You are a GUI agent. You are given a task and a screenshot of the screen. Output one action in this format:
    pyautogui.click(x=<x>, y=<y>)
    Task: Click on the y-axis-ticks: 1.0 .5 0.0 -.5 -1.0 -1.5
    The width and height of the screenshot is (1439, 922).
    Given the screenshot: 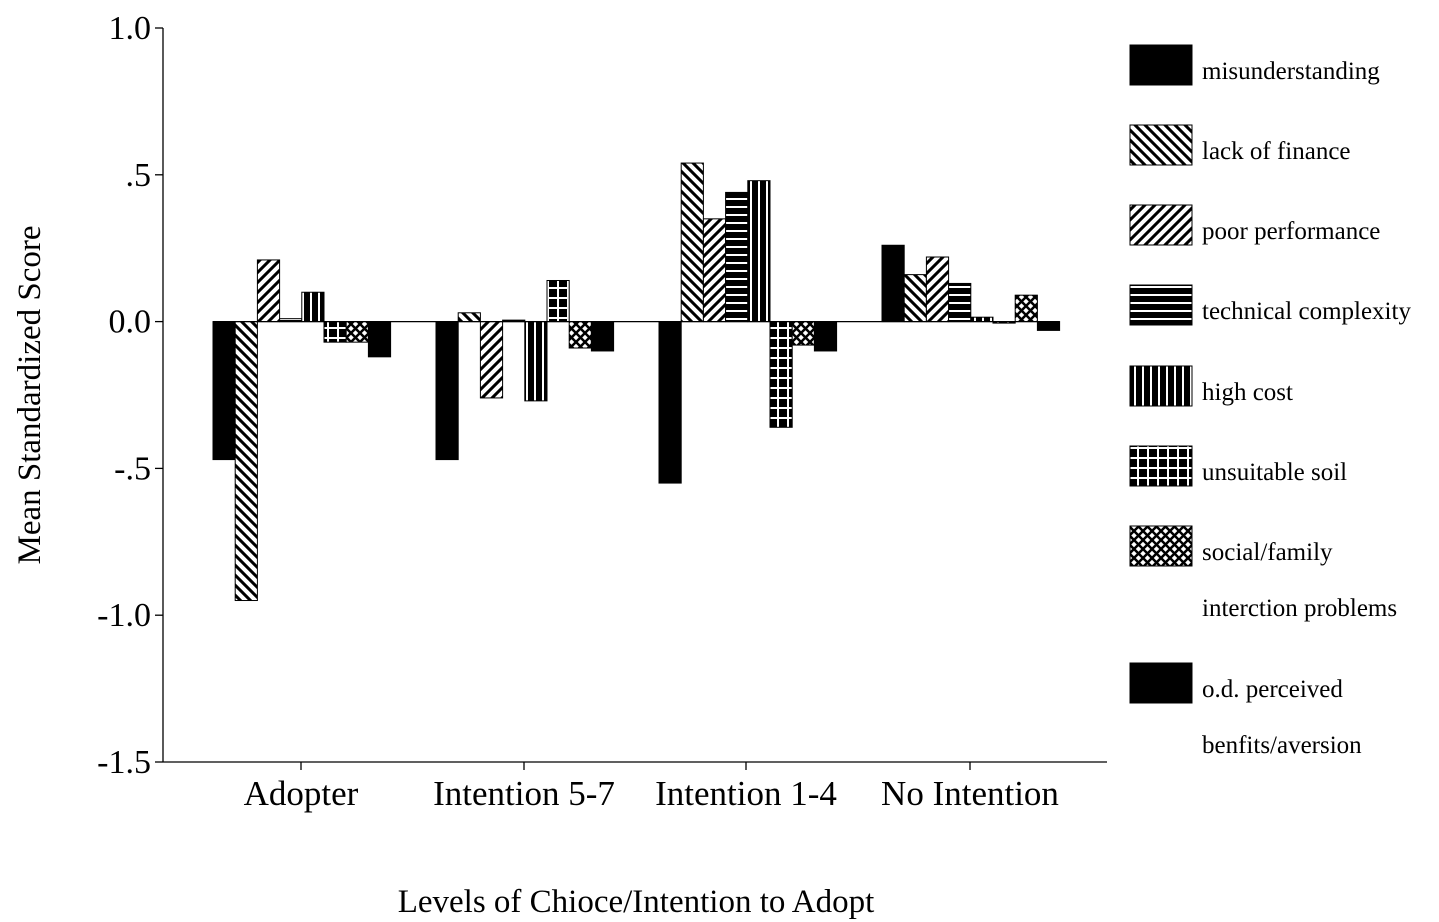 What is the action you would take?
    pyautogui.click(x=130, y=395)
    